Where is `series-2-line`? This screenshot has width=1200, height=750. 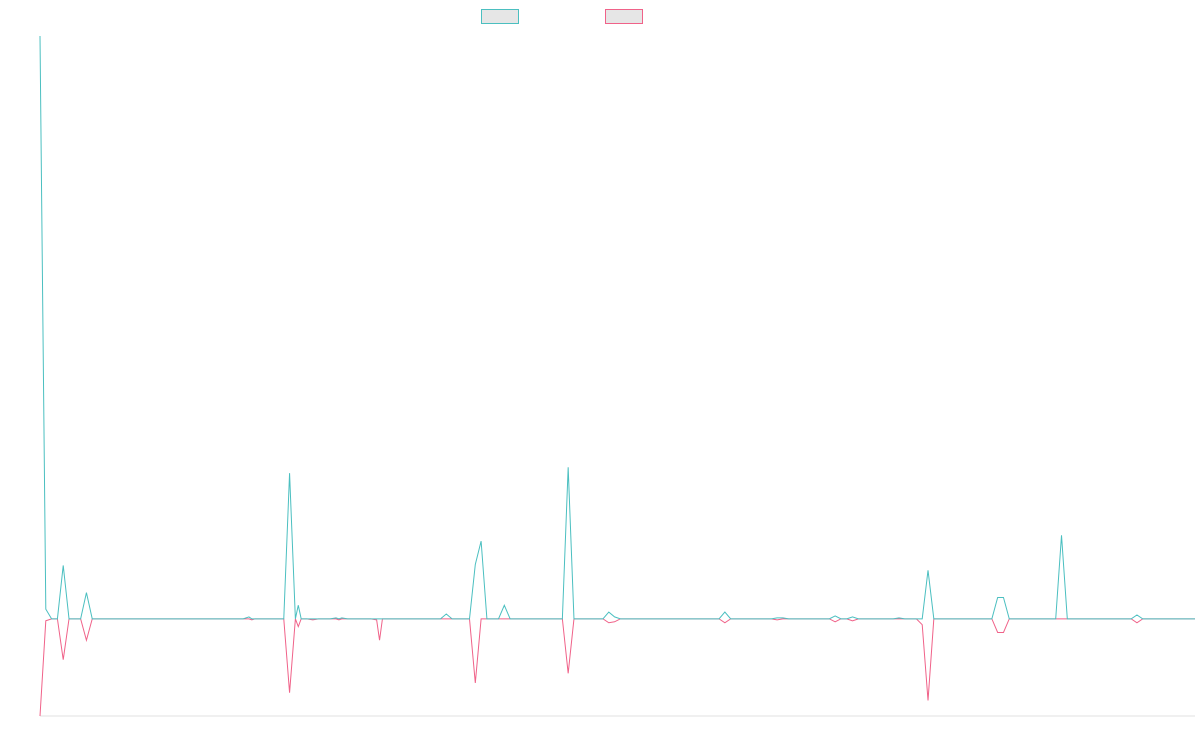 series-2-line is located at coordinates (617, 667).